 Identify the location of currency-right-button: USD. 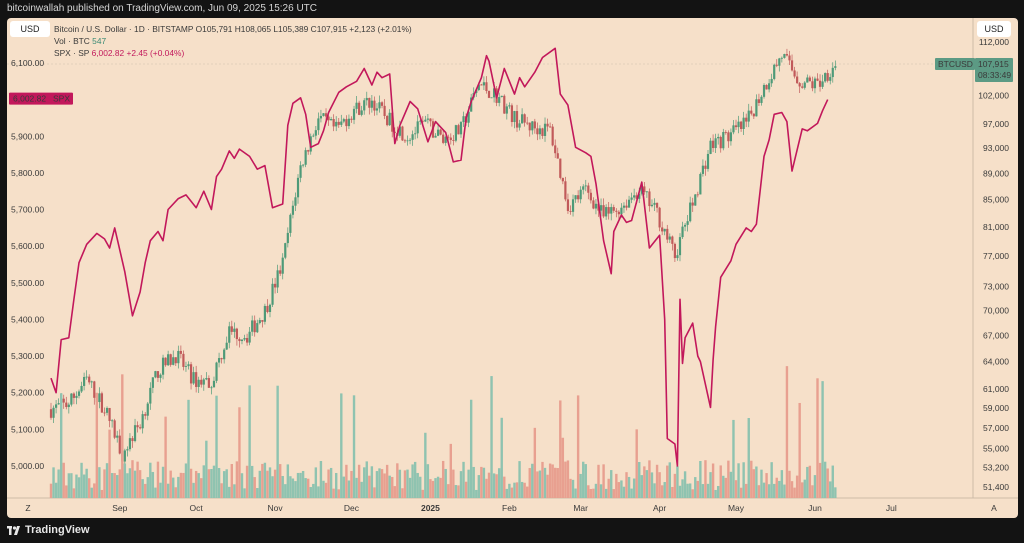
(994, 29).